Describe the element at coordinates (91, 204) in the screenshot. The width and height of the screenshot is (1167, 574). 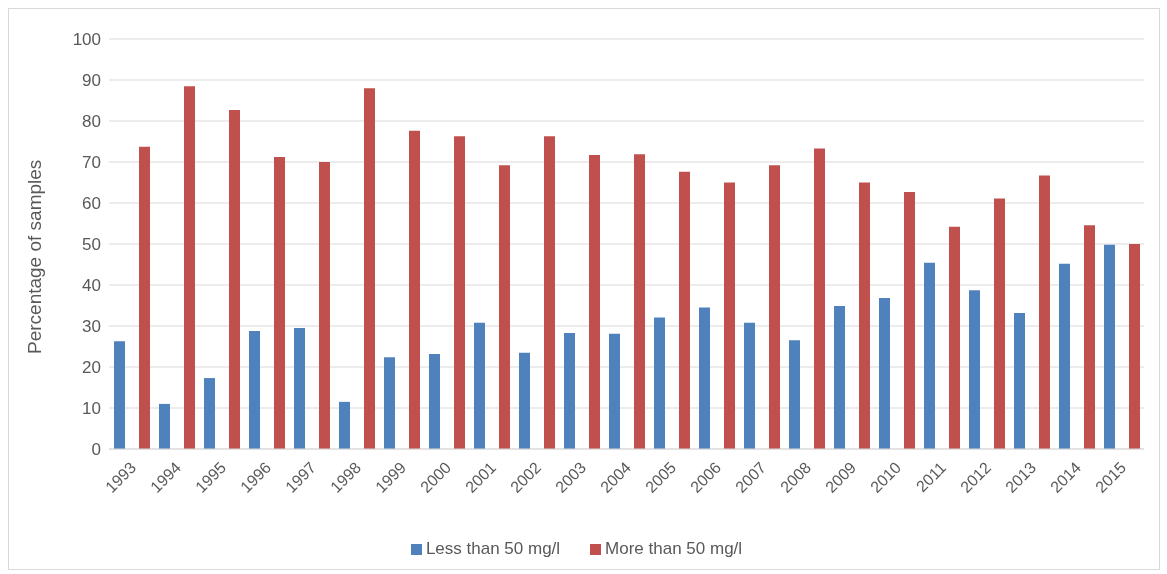
I see `y-tick-label: 60` at that location.